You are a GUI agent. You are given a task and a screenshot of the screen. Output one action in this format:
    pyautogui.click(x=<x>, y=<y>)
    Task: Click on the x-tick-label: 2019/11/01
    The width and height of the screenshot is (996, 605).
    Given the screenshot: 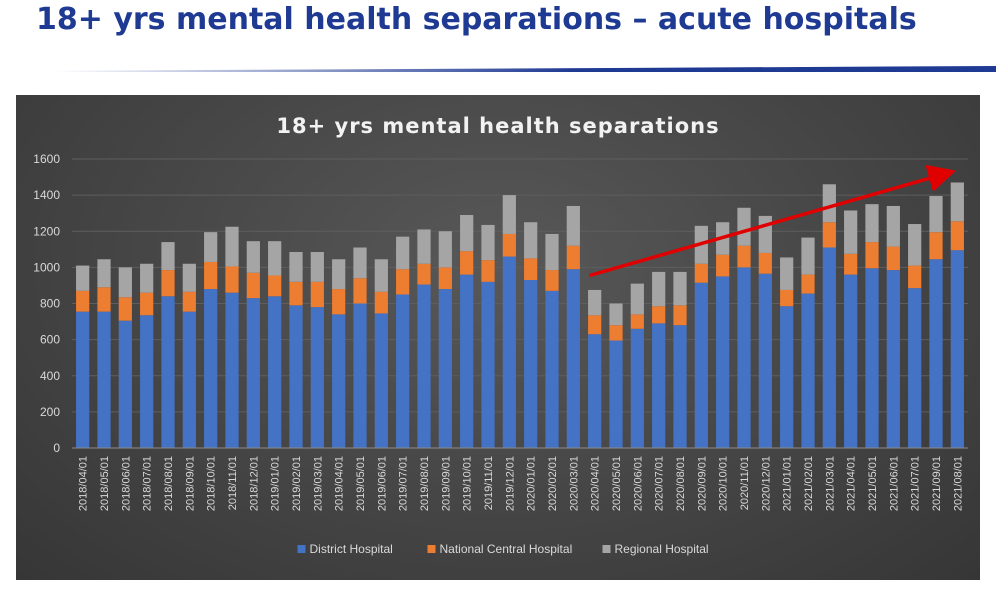 What is the action you would take?
    pyautogui.click(x=489, y=483)
    